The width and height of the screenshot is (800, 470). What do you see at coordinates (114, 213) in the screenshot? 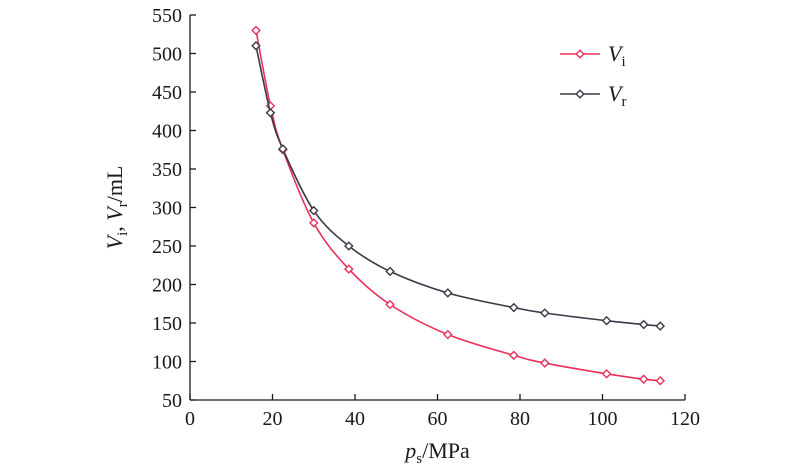
I see `y-axis-title-b-main: V` at bounding box center [114, 213].